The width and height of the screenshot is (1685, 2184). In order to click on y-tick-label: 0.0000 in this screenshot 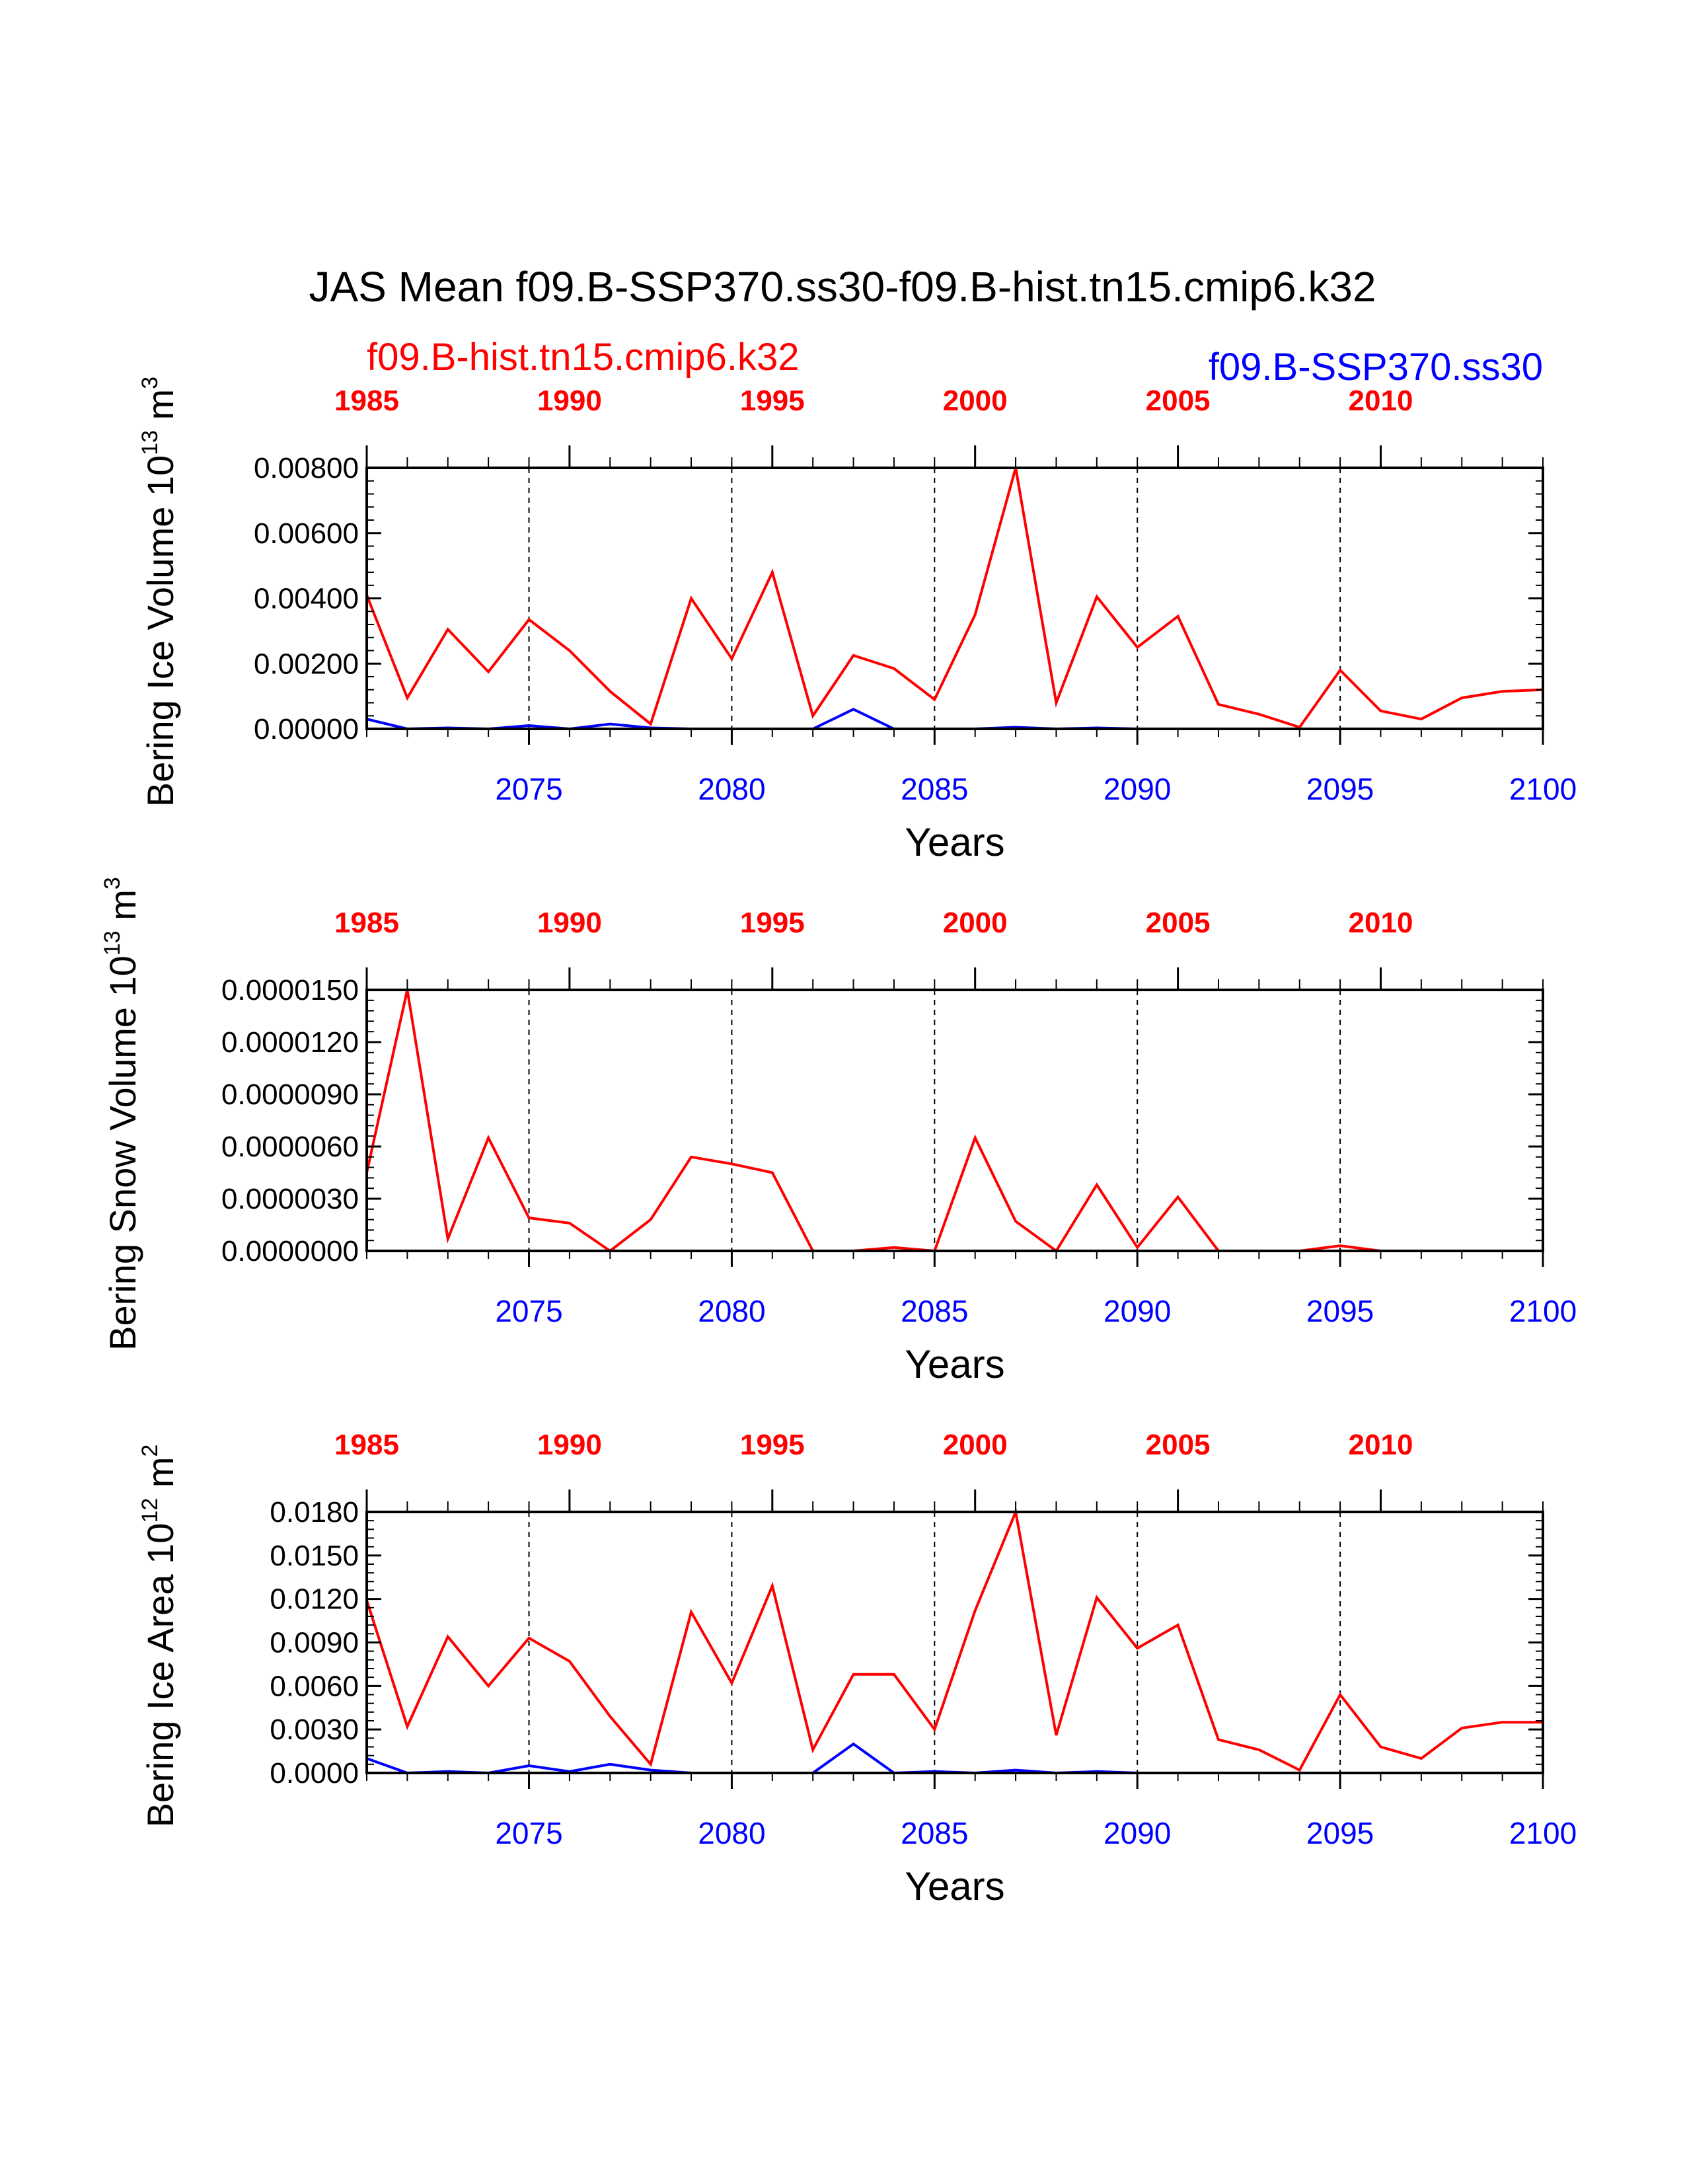, I will do `click(314, 1773)`.